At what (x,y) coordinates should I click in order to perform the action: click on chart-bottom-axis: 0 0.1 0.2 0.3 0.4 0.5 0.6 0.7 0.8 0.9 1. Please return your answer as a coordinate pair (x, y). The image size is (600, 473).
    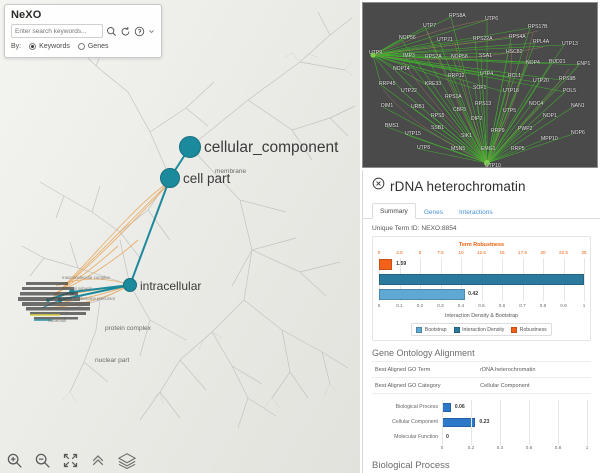
    Looking at the image, I should click on (481, 307).